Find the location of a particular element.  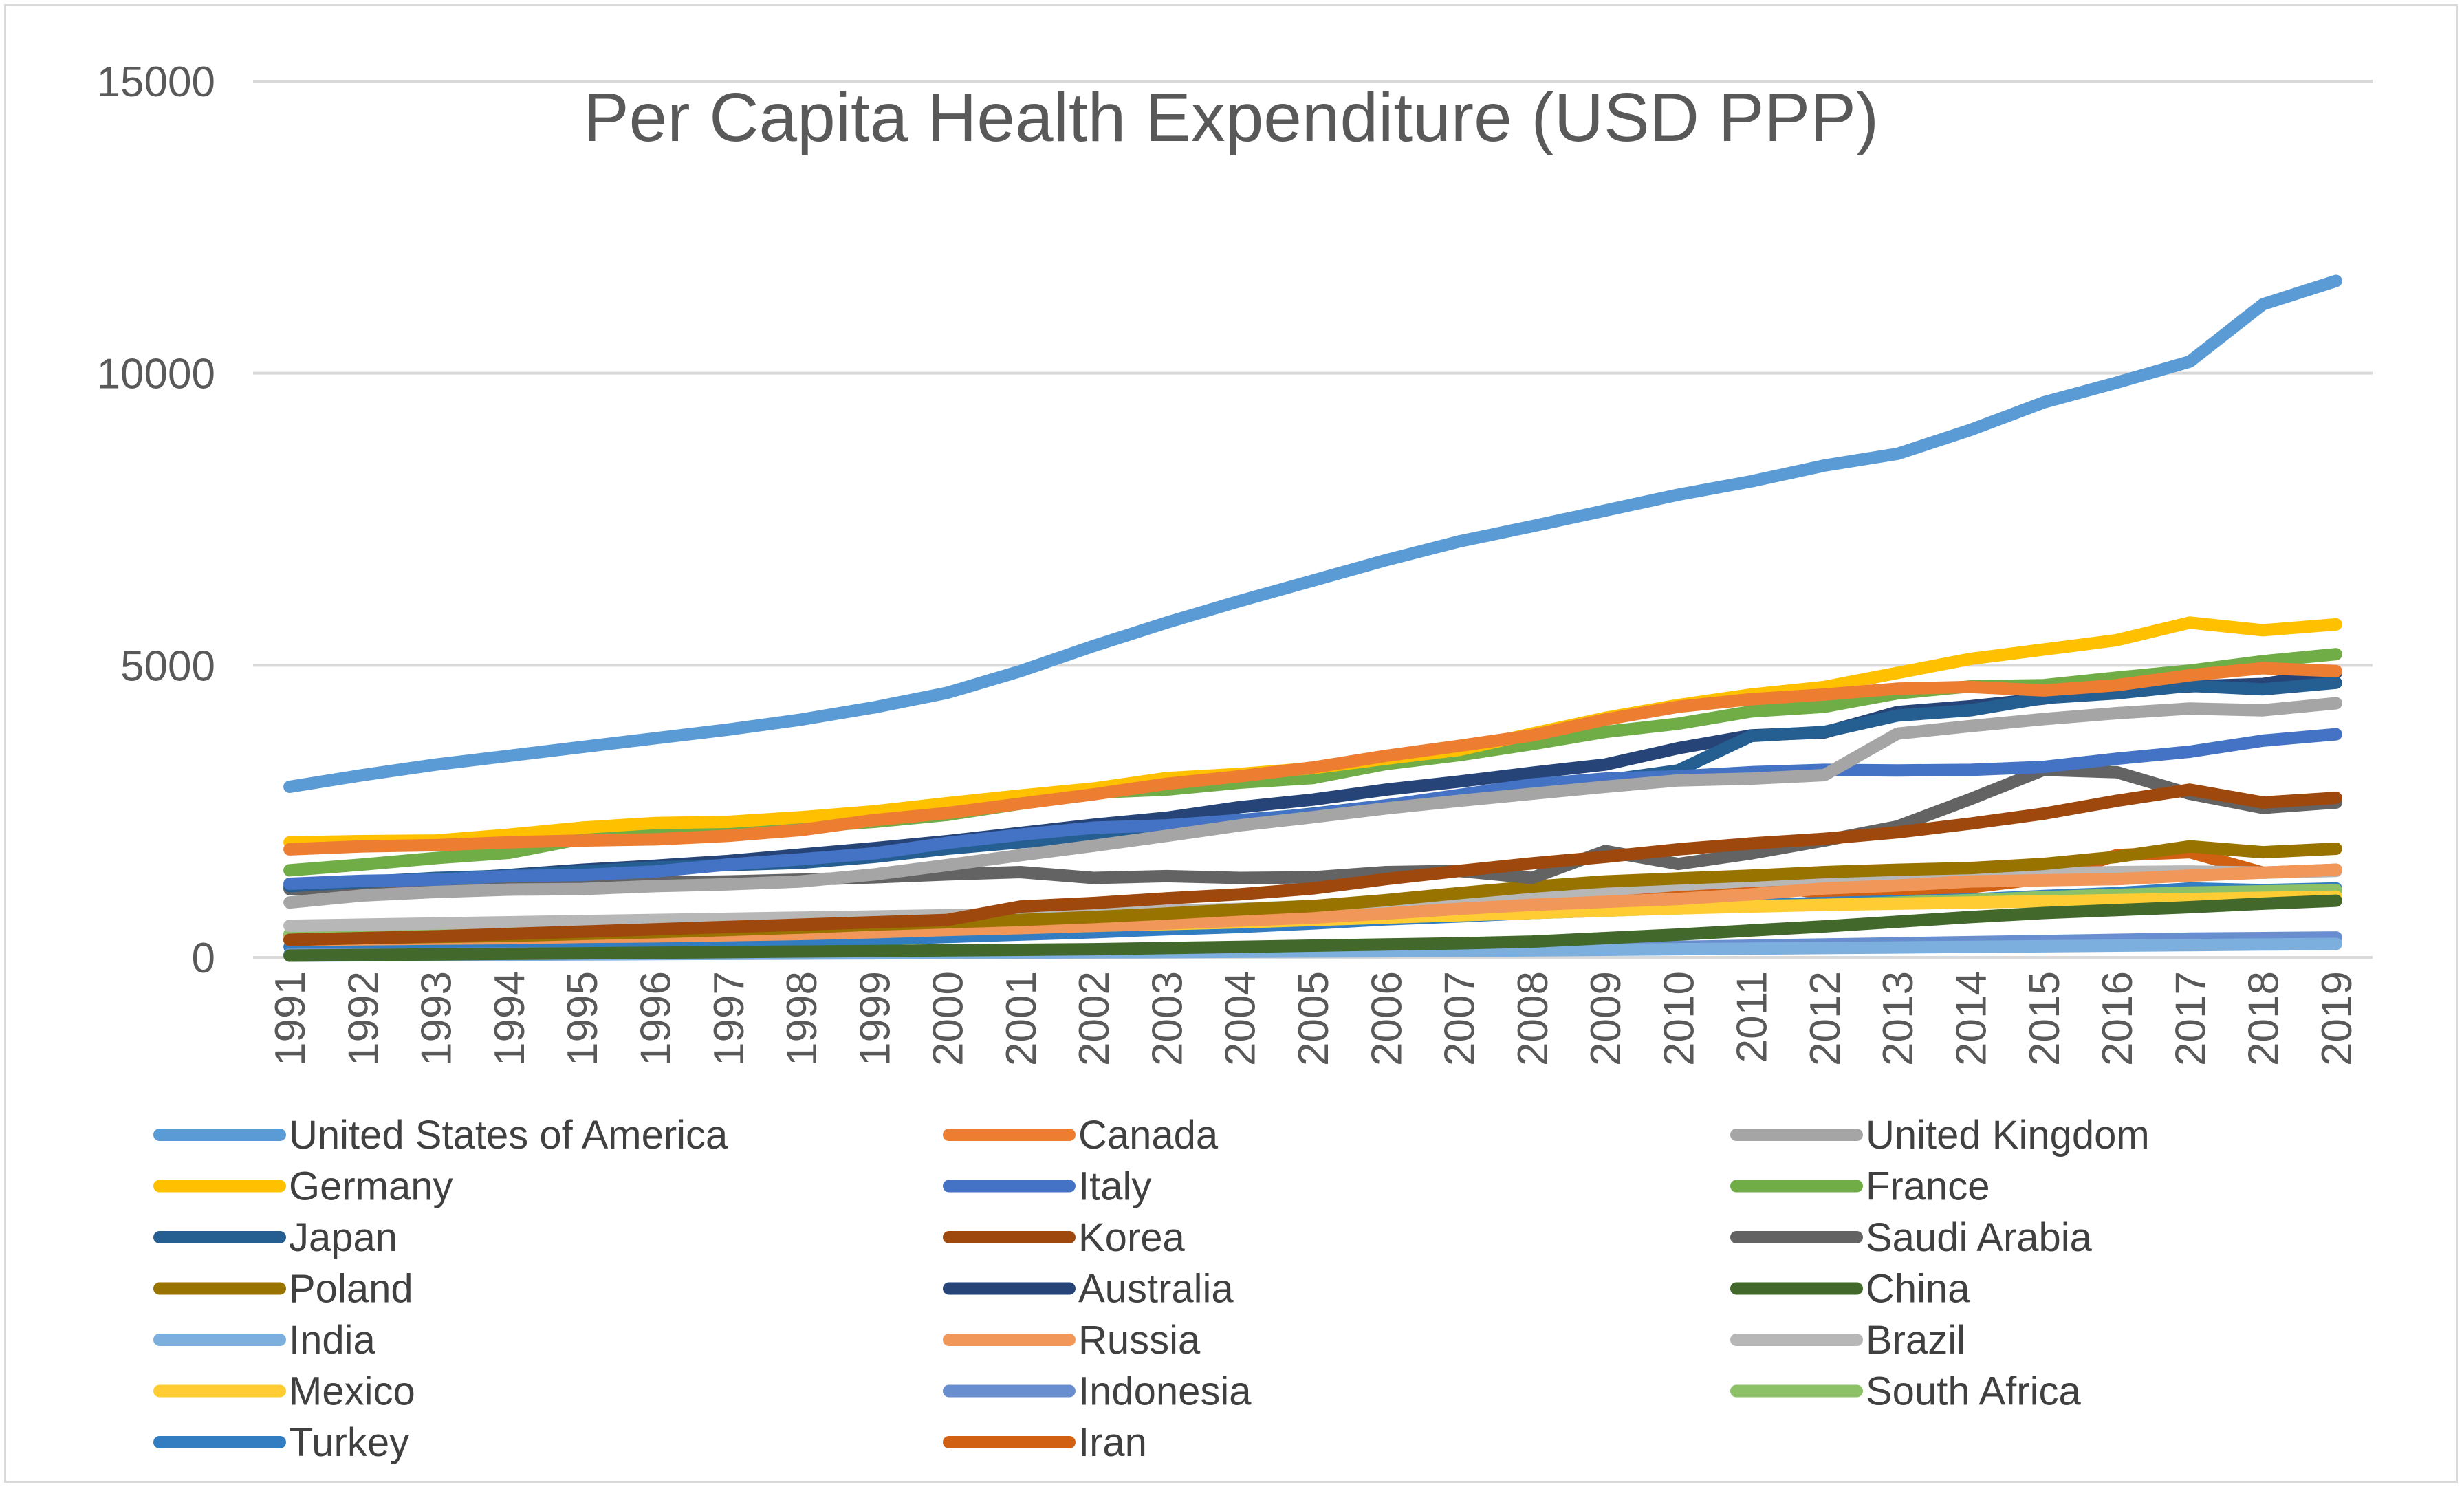

legend-label-russia: Russia is located at coordinates (1139, 1340).